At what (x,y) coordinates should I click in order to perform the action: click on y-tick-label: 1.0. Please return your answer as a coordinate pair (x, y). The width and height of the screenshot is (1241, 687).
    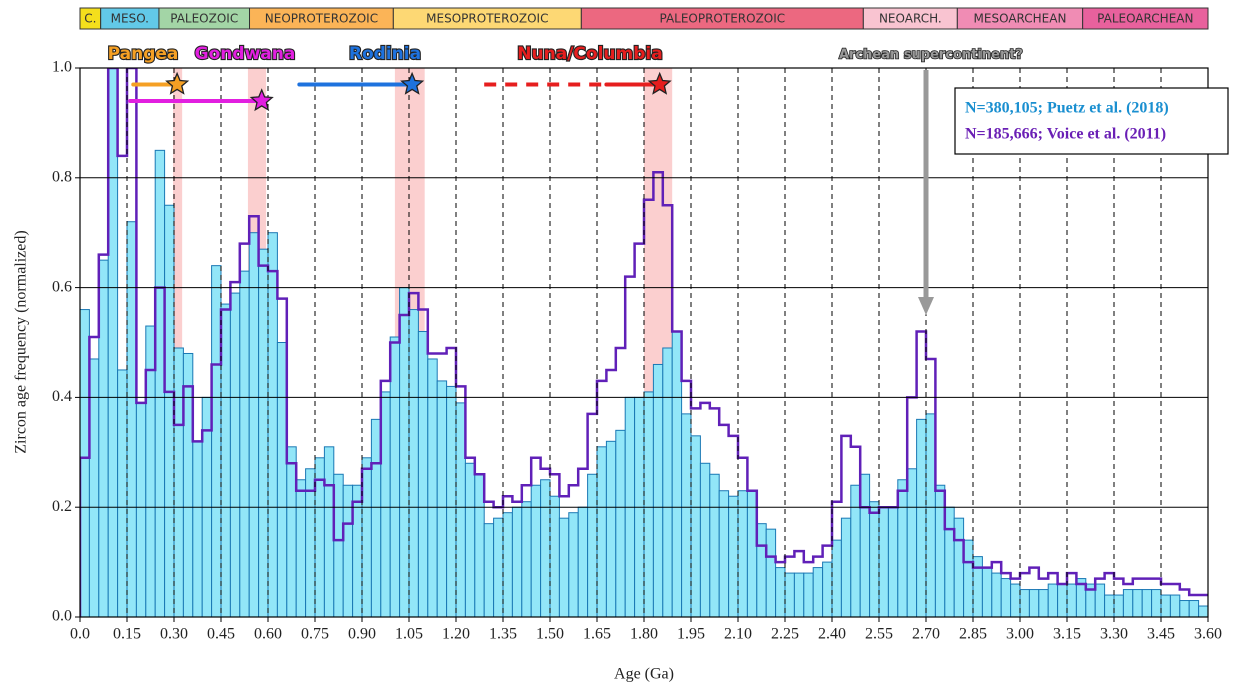
    Looking at the image, I should click on (62, 67).